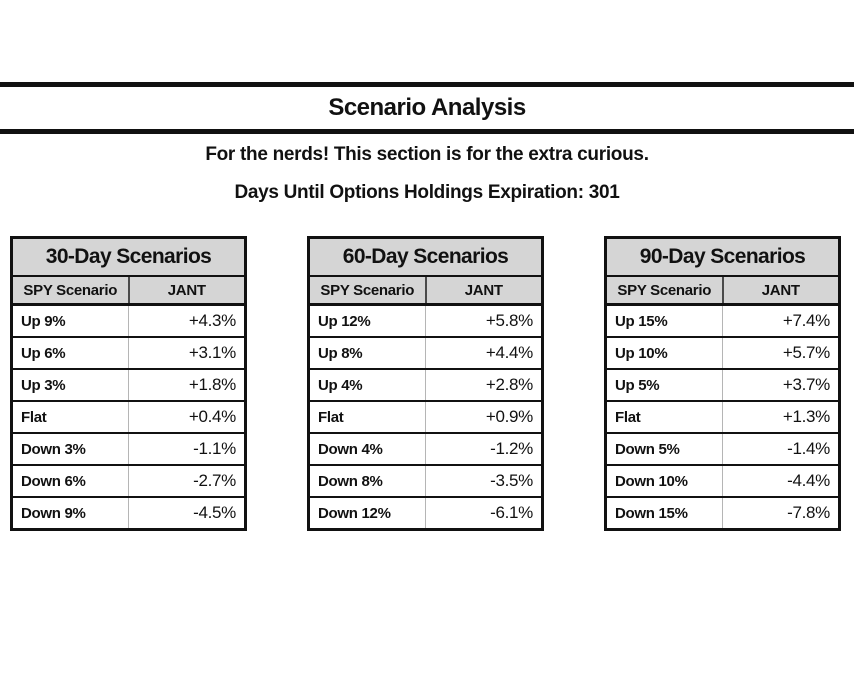 This screenshot has height=679, width=854. I want to click on jant-value-cell: +3.7%, so click(781, 385).